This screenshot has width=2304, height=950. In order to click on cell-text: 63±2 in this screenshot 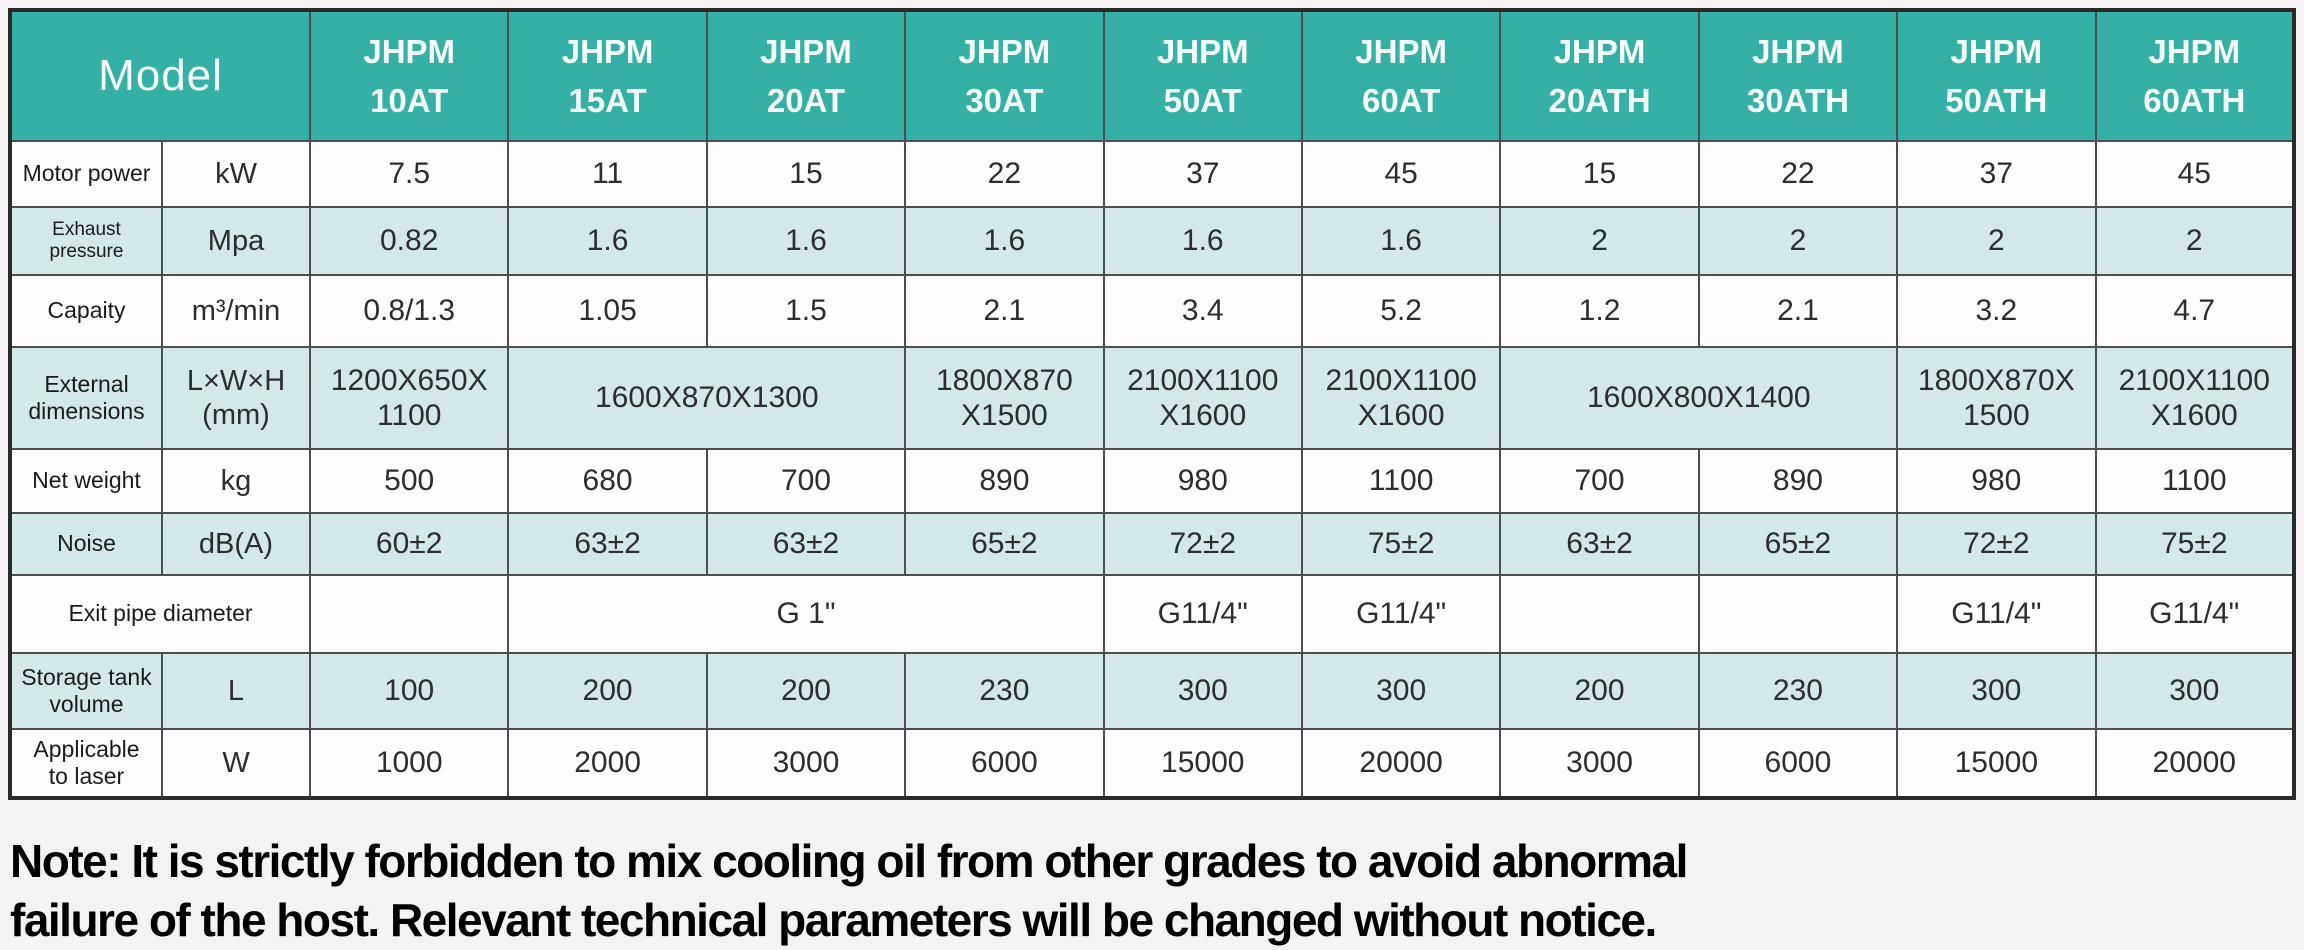, I will do `click(607, 544)`.